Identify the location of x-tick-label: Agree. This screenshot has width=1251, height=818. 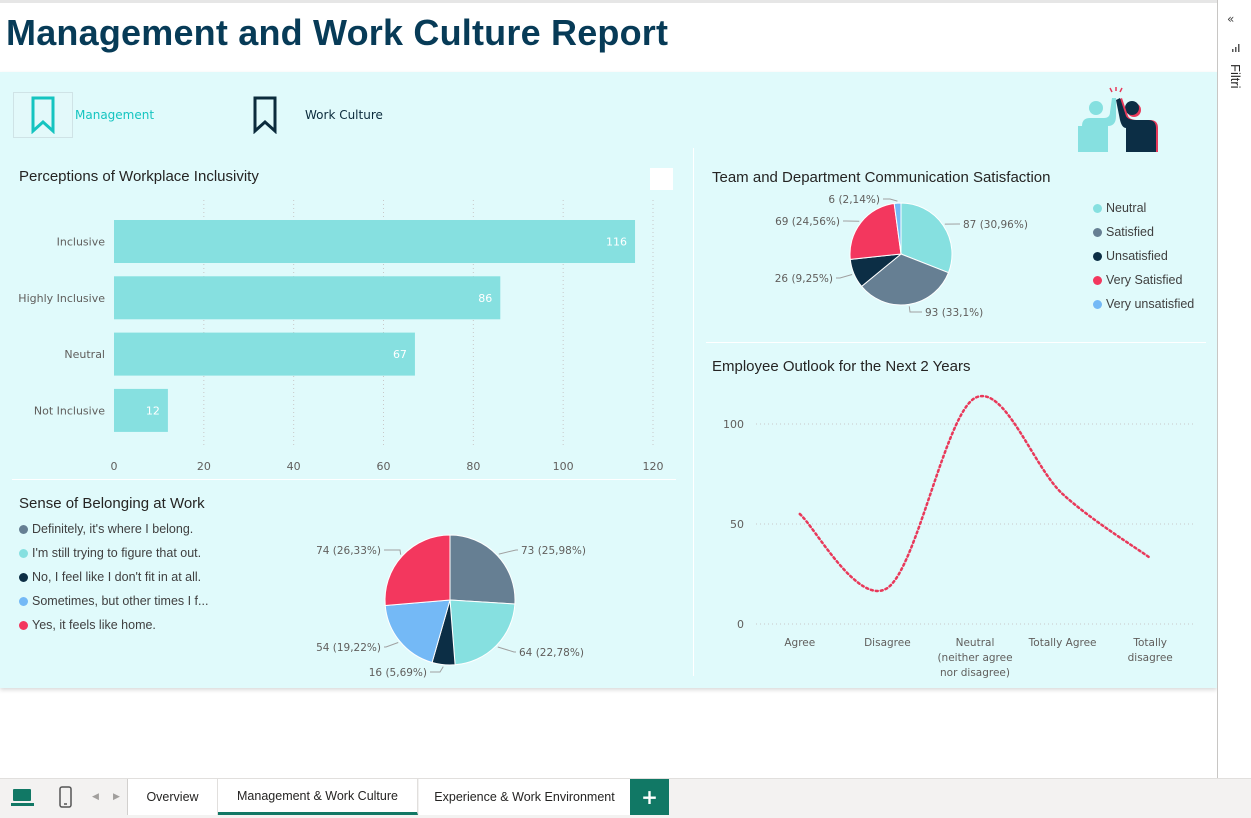
(799, 643).